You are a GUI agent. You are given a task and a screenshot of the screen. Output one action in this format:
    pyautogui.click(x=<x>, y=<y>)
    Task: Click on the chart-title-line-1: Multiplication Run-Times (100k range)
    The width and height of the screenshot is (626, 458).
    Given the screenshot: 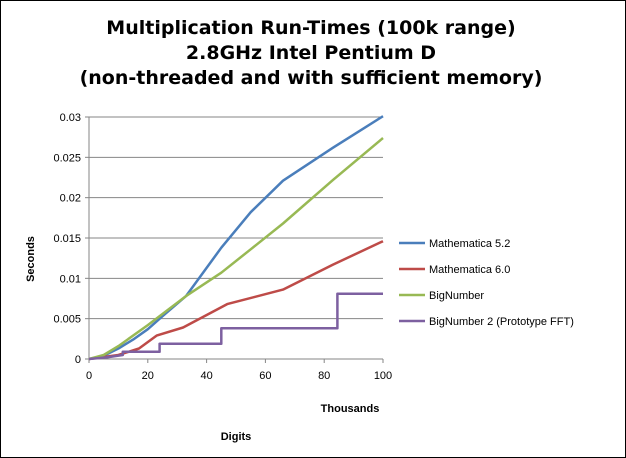 What is the action you would take?
    pyautogui.click(x=310, y=28)
    